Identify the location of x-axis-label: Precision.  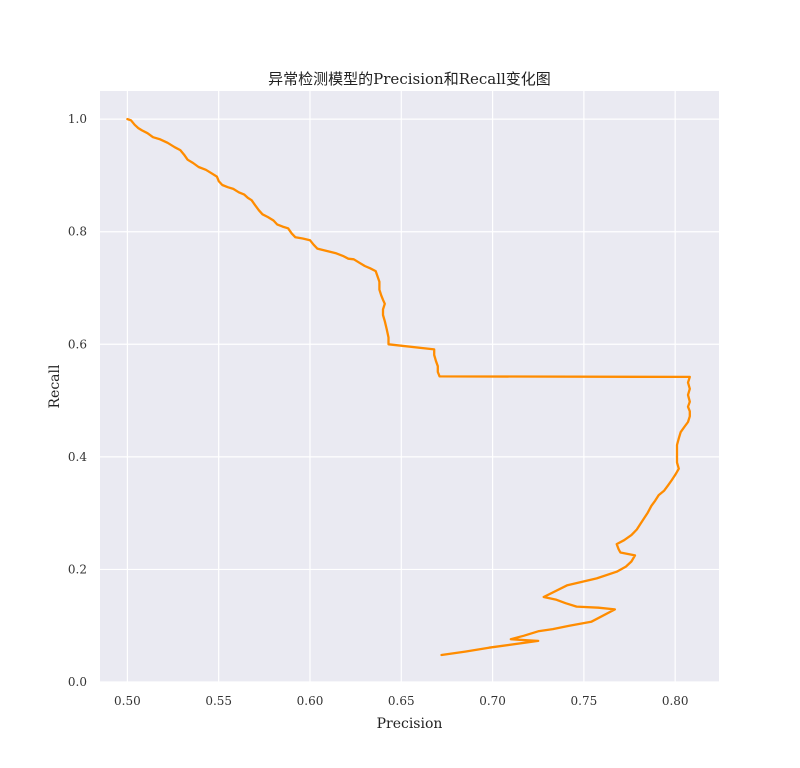
(410, 724).